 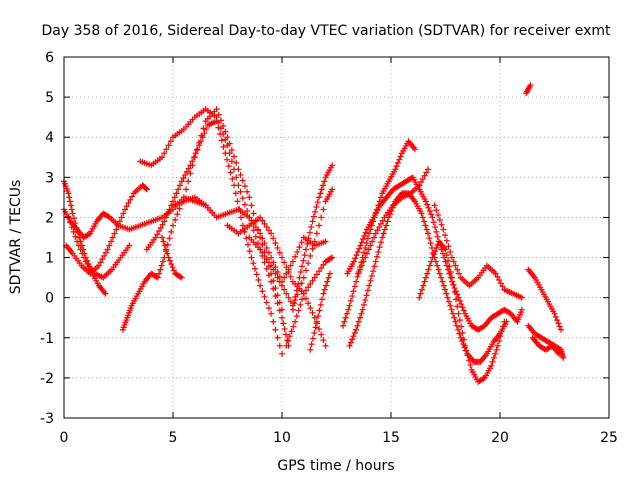 I want to click on y-tick-label: 6, so click(x=49, y=58).